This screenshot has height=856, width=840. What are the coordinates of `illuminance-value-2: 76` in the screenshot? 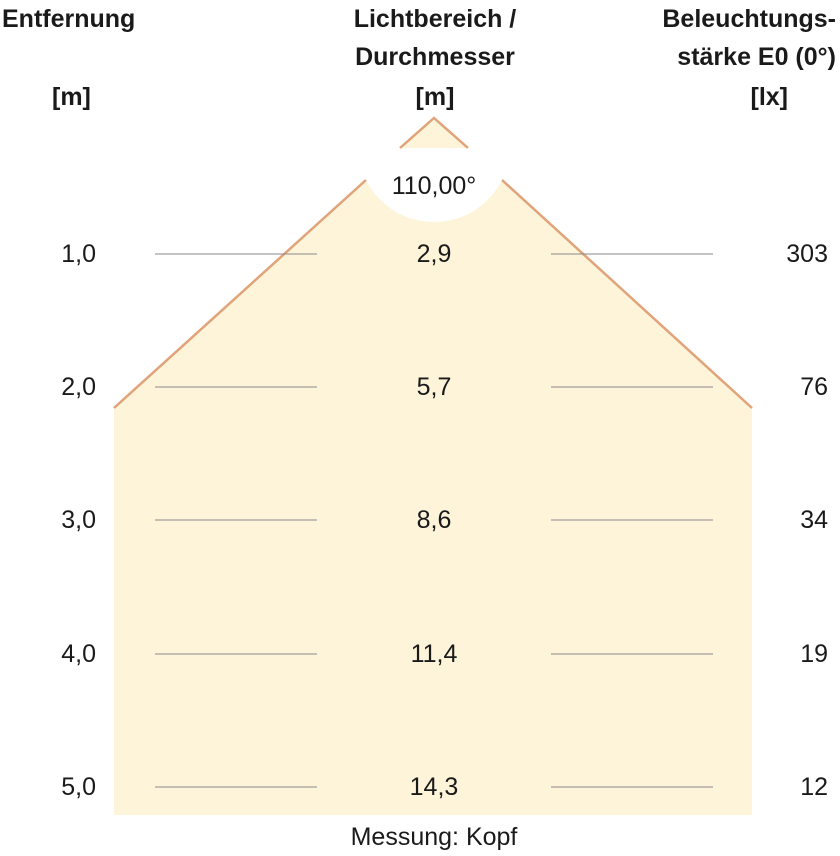 It's located at (814, 387).